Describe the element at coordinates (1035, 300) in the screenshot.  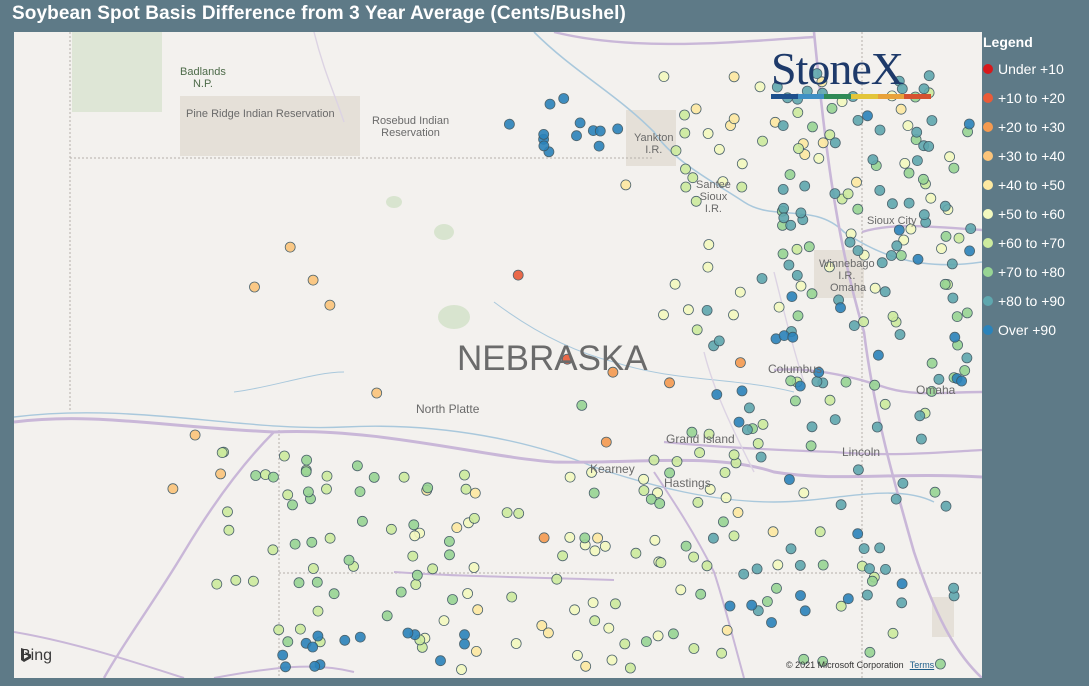
I see `legend-item: +80 to +90` at that location.